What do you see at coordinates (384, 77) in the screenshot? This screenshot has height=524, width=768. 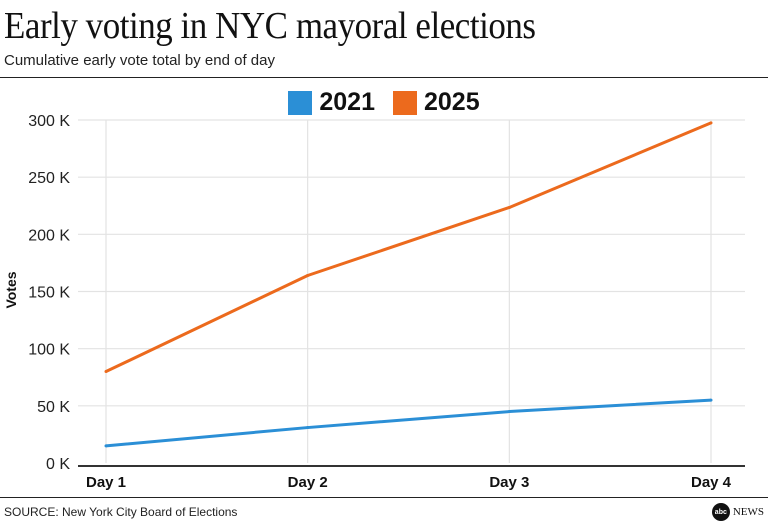 I see `top-divider` at bounding box center [384, 77].